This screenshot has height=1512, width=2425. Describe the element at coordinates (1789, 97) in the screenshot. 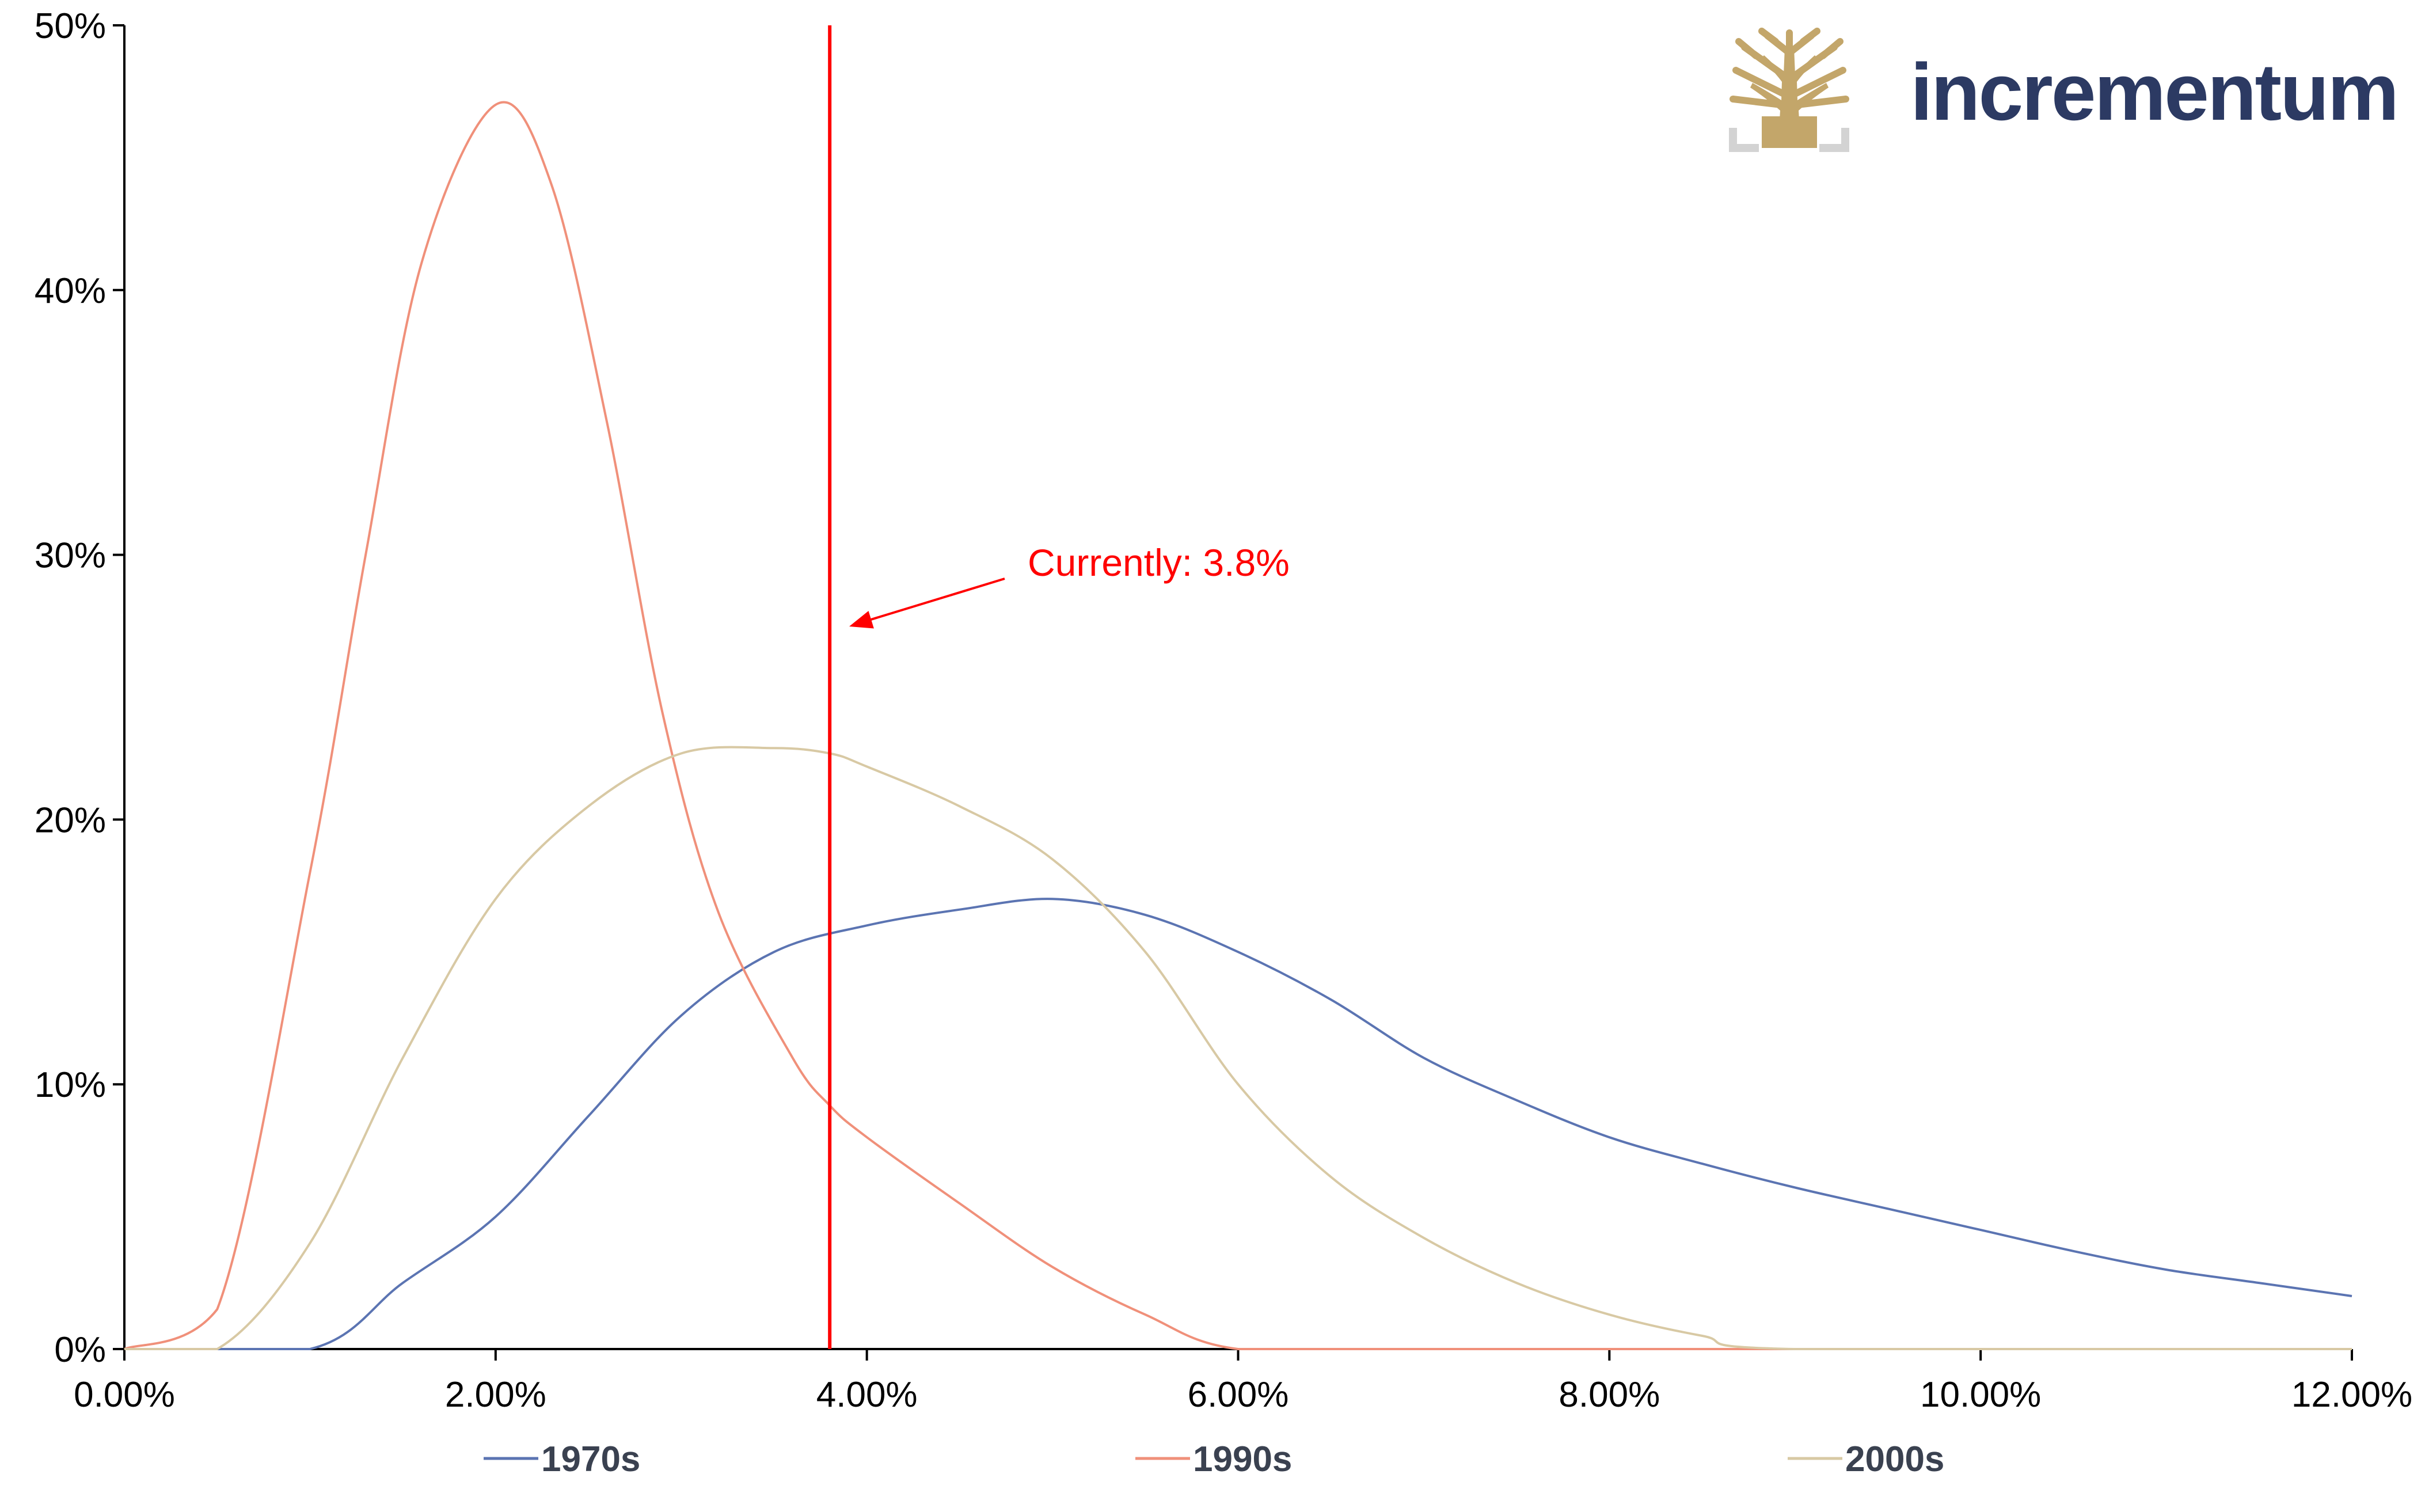

I see `logo-trunk` at that location.